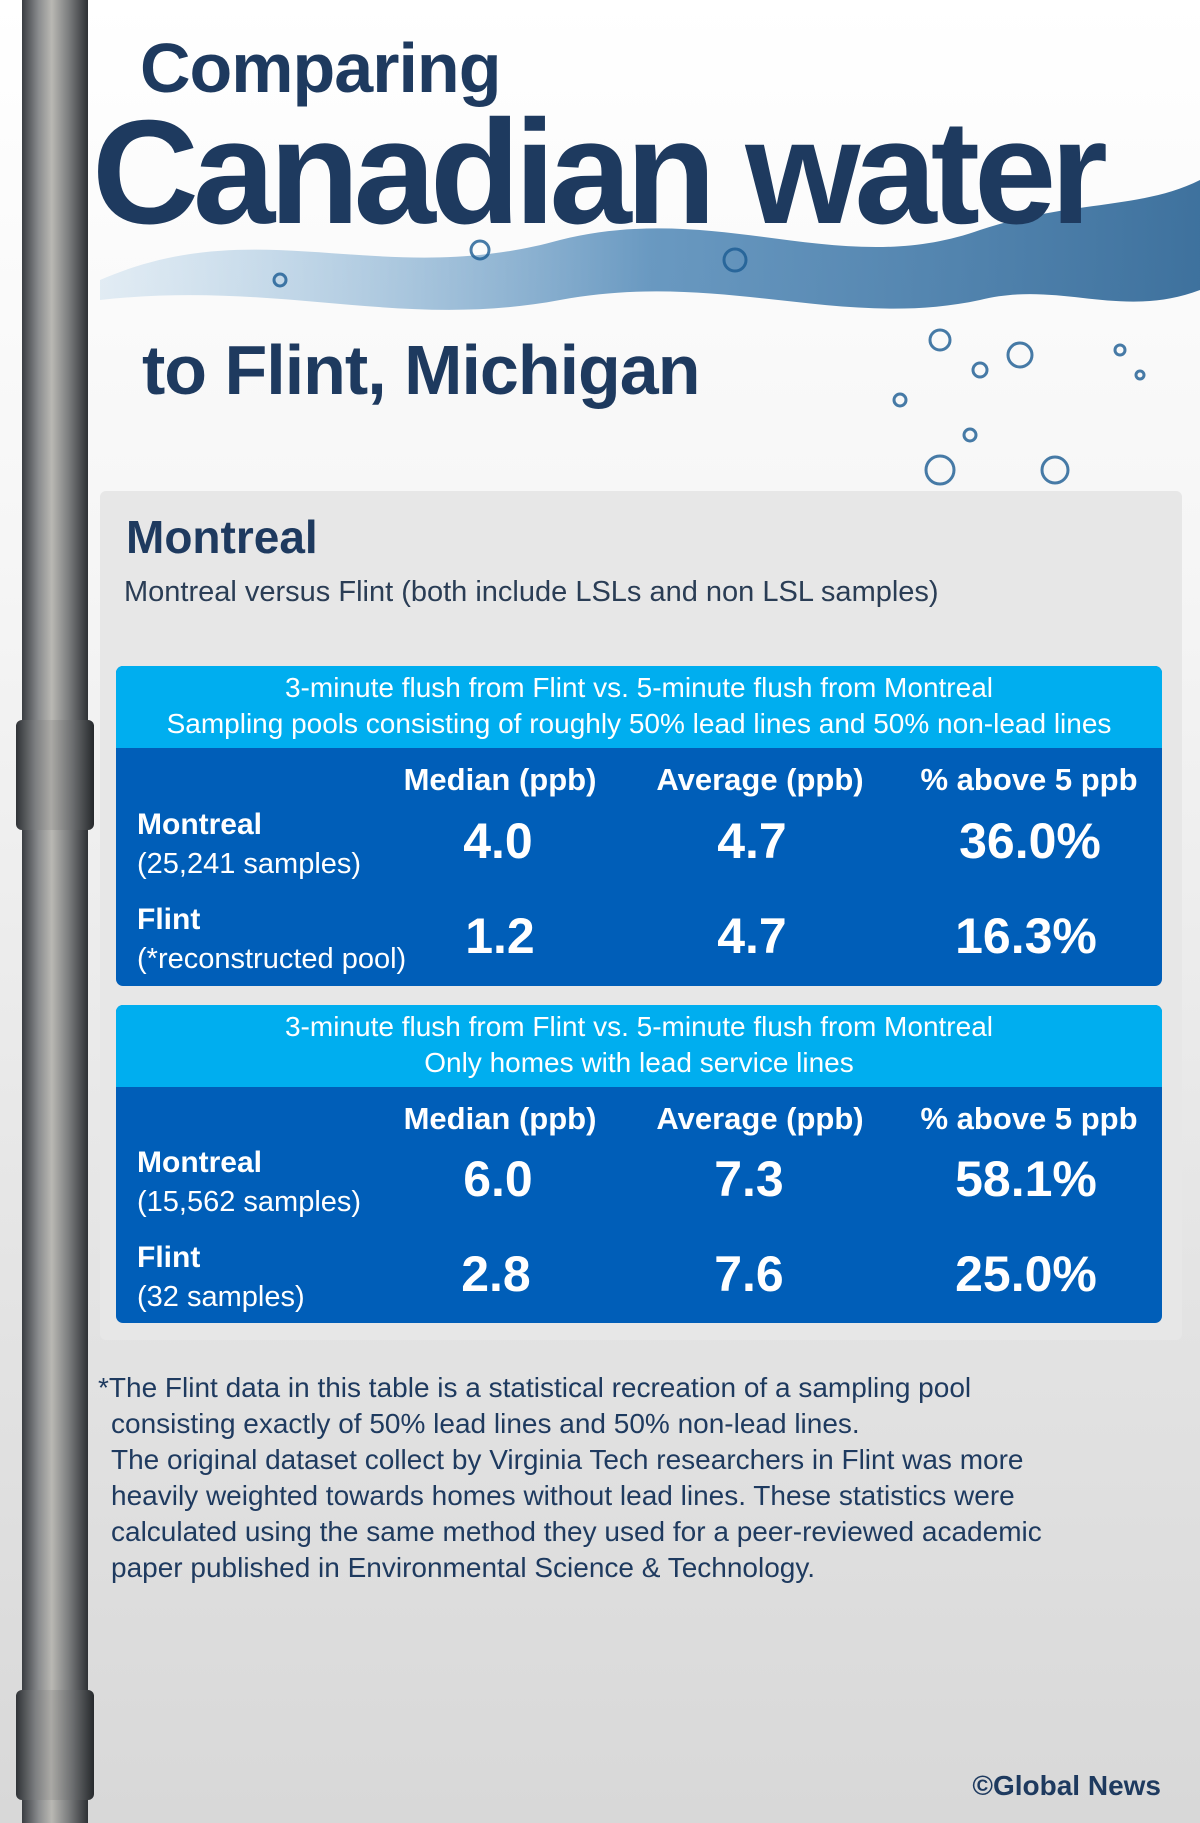  What do you see at coordinates (639, 1062) in the screenshot?
I see `table-header-line: Only homes with lead service lines` at bounding box center [639, 1062].